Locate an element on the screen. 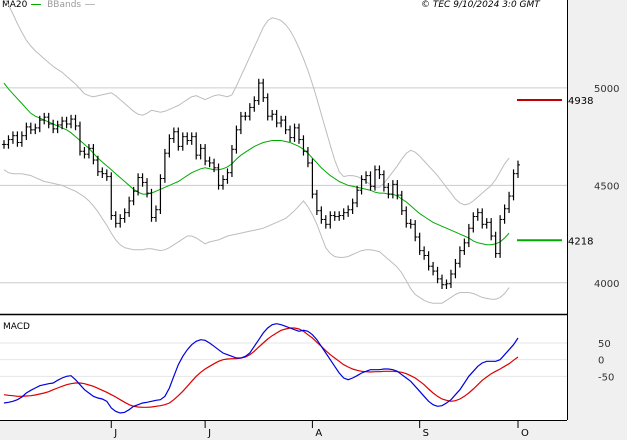  copyright-text: © TEC 9/10/2024 3:0 GMT is located at coordinates (480, 5).